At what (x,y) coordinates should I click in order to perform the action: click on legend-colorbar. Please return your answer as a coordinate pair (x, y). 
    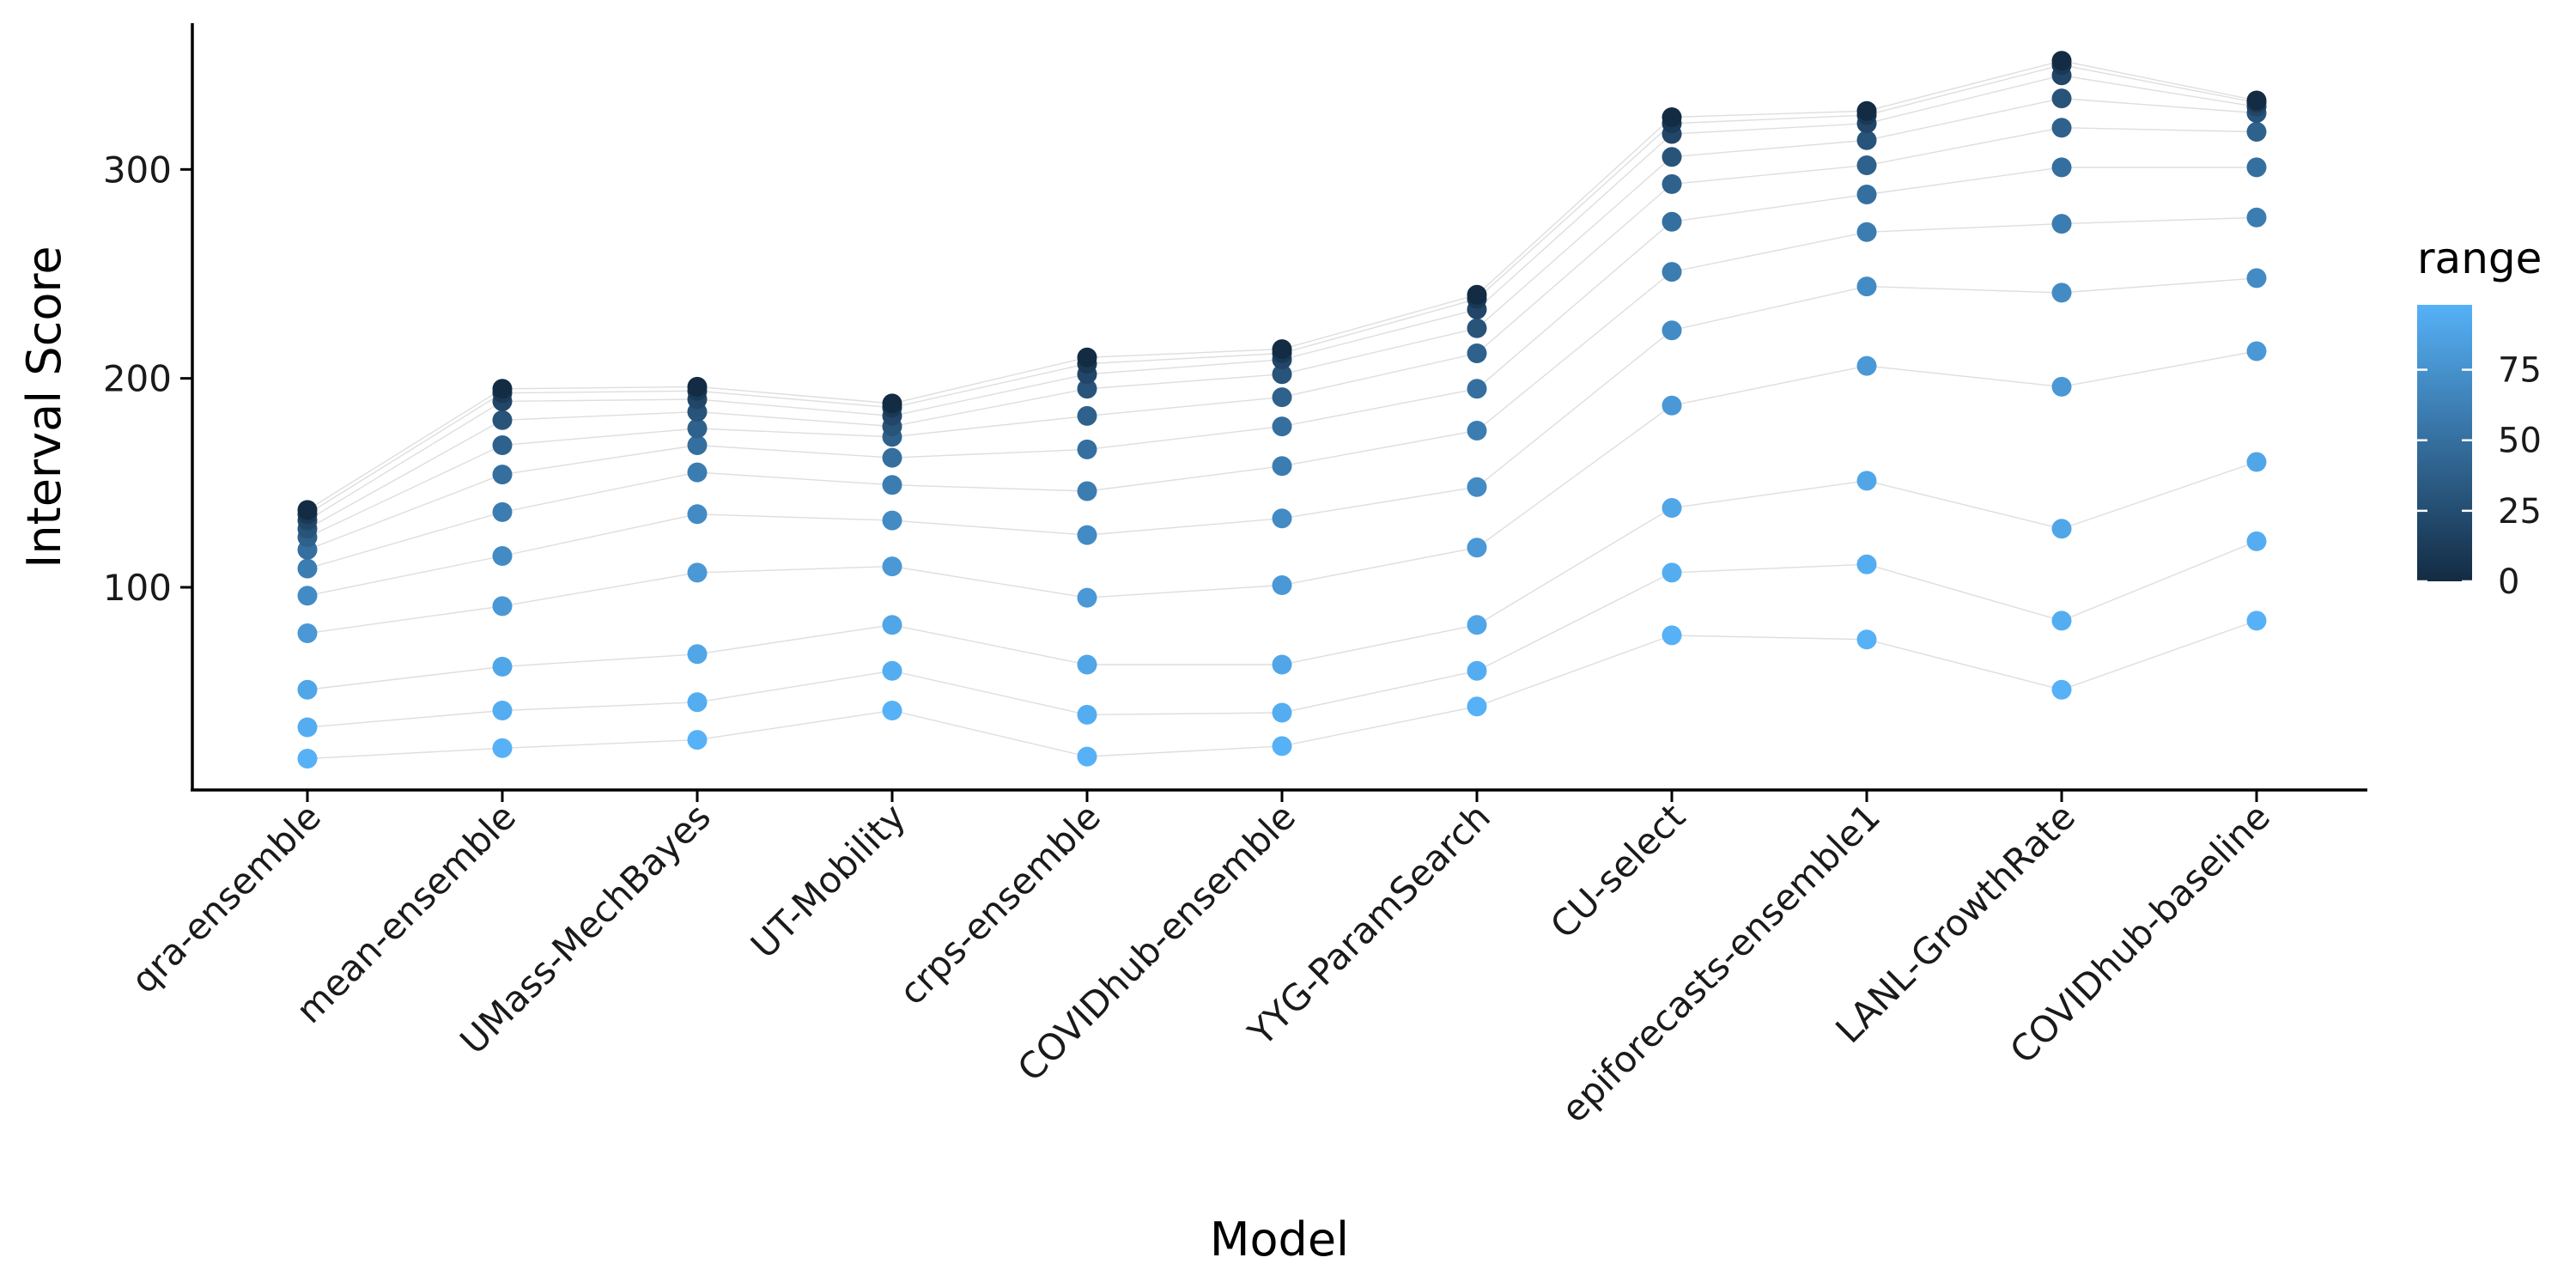
    Looking at the image, I should click on (2444, 443).